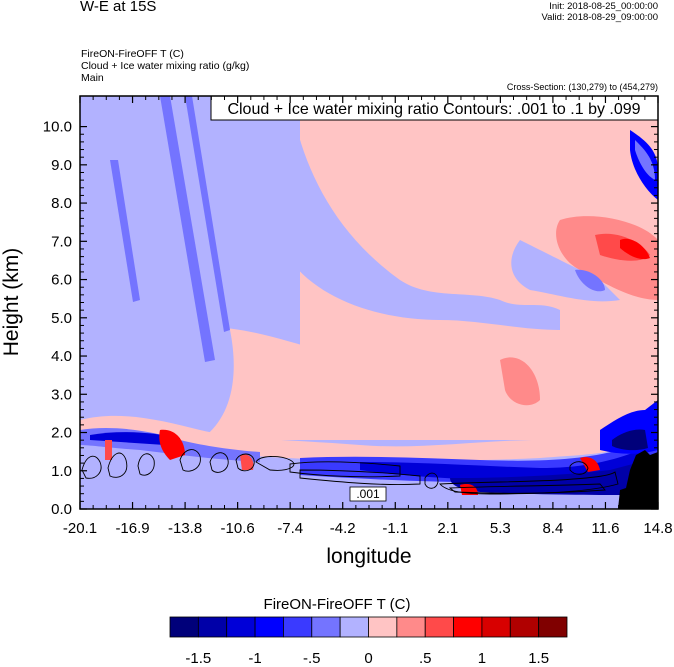  What do you see at coordinates (552, 528) in the screenshot?
I see `x-tick-label: 8.4` at bounding box center [552, 528].